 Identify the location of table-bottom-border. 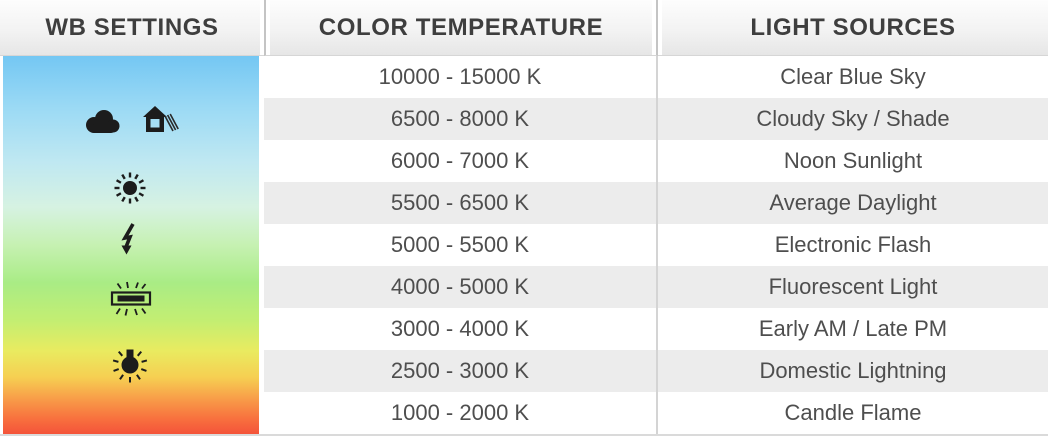
(524, 435).